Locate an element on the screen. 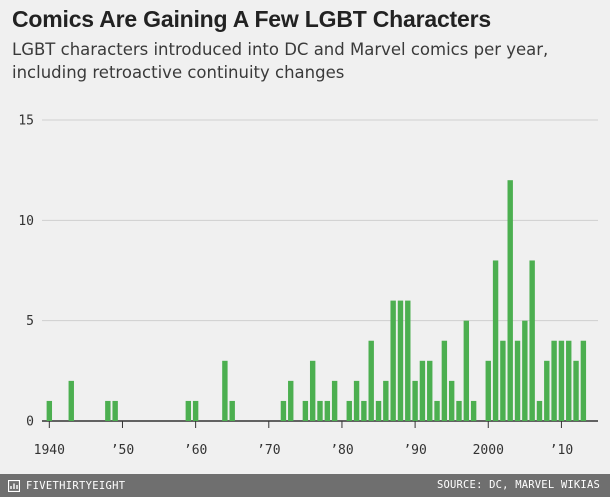  x-tick-label: ’10 is located at coordinates (561, 450).